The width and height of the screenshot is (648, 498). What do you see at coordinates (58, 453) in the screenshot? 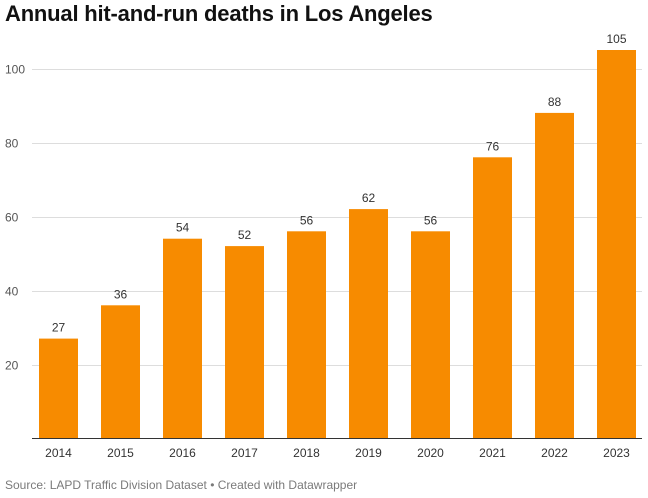
I see `x-tick-label: 2014` at bounding box center [58, 453].